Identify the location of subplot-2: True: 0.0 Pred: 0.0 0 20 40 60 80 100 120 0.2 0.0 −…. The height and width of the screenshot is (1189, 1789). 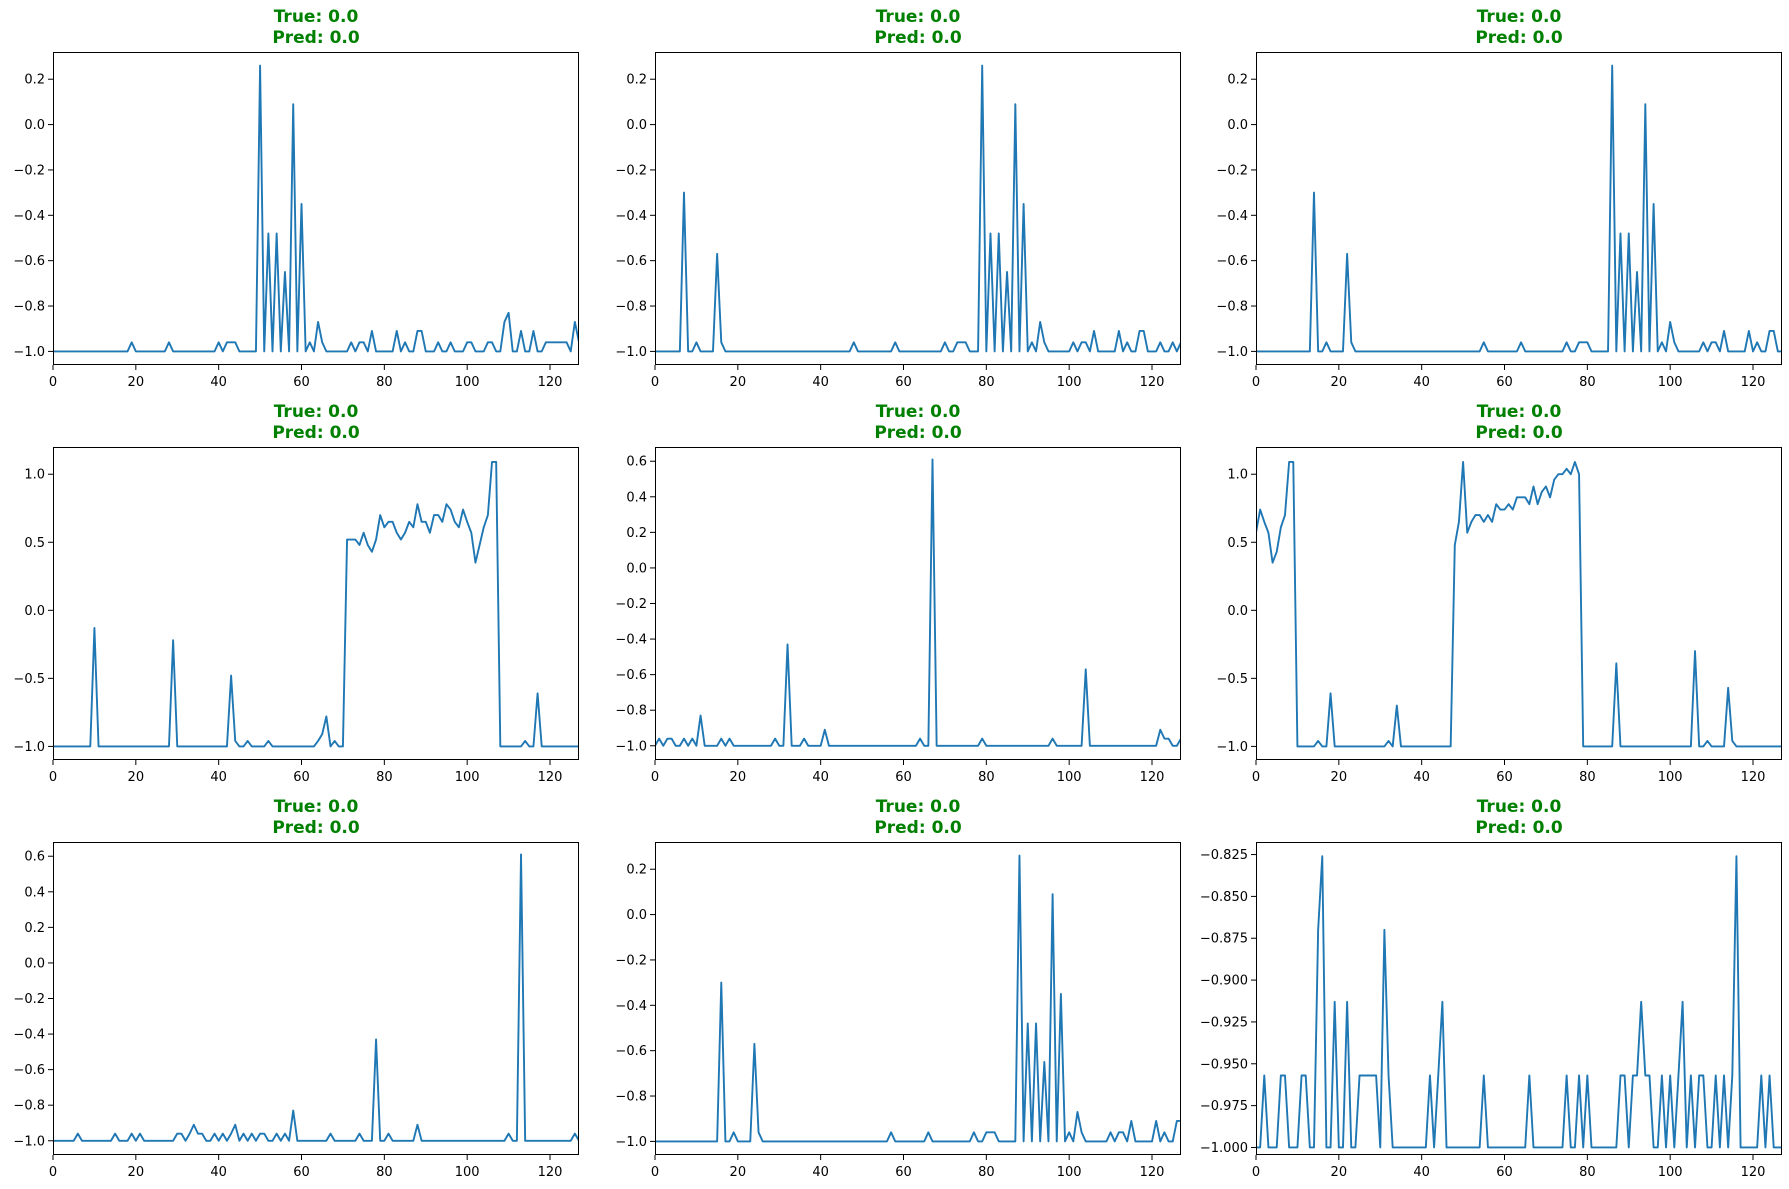
(898, 198).